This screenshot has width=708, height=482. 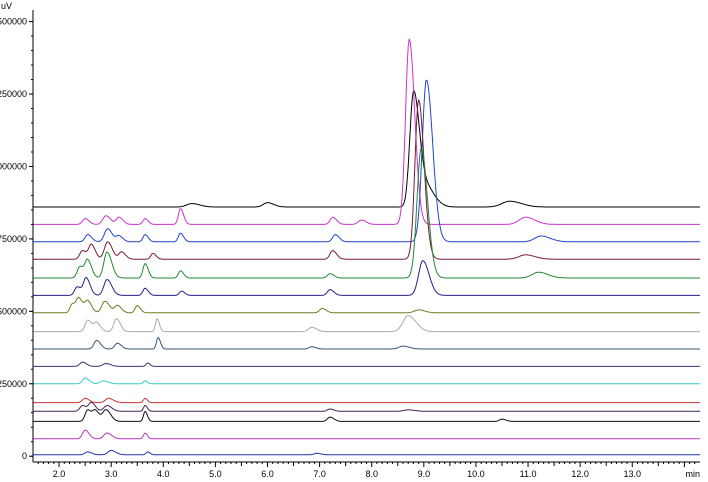 I want to click on y-tick-label: 0, so click(x=24, y=456).